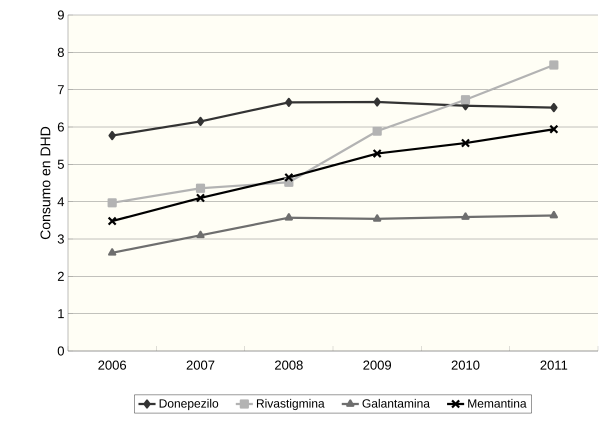  Describe the element at coordinates (61, 127) in the screenshot. I see `y-tick-label: 6` at that location.